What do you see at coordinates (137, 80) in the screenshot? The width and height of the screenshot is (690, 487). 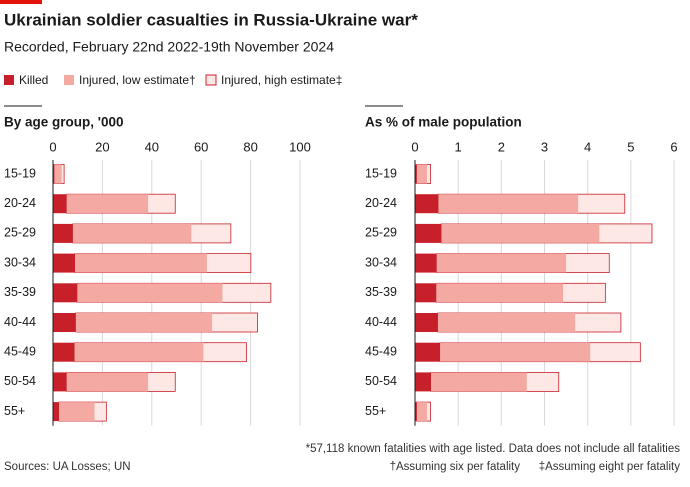 I see `legend-label: Injured, low estimate†` at bounding box center [137, 80].